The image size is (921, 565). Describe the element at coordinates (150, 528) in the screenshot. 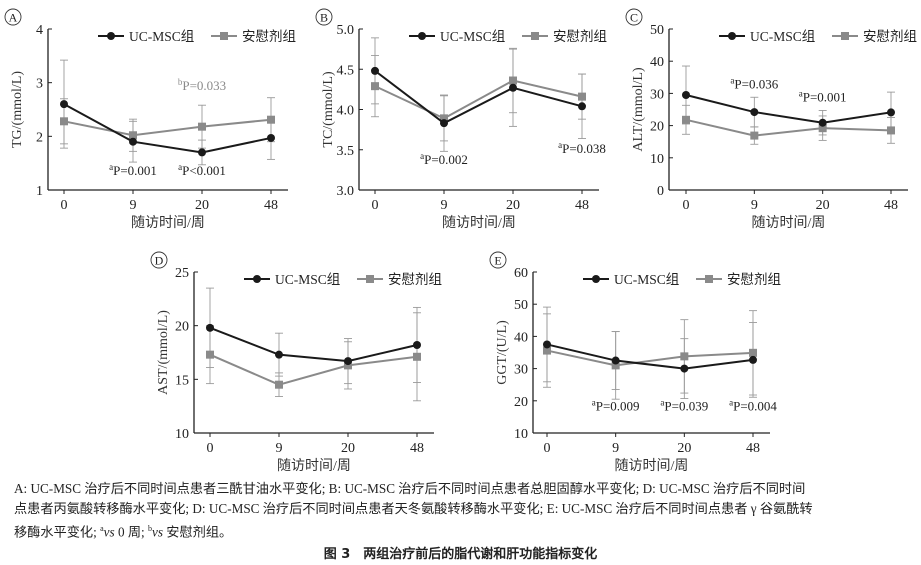

I see `superscript-b: b` at that location.